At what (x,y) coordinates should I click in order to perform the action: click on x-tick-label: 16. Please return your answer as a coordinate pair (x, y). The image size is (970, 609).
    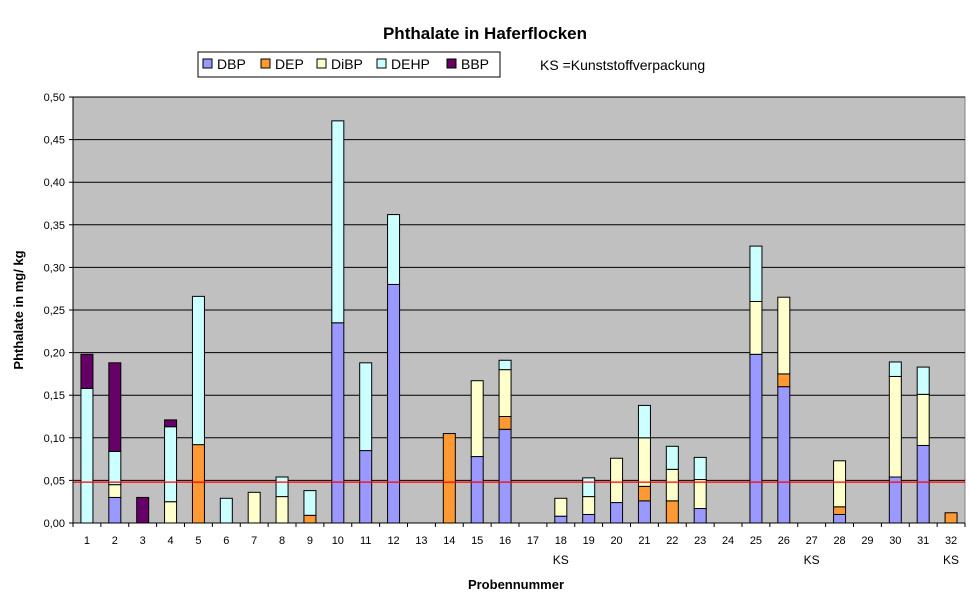
    Looking at the image, I should click on (505, 541).